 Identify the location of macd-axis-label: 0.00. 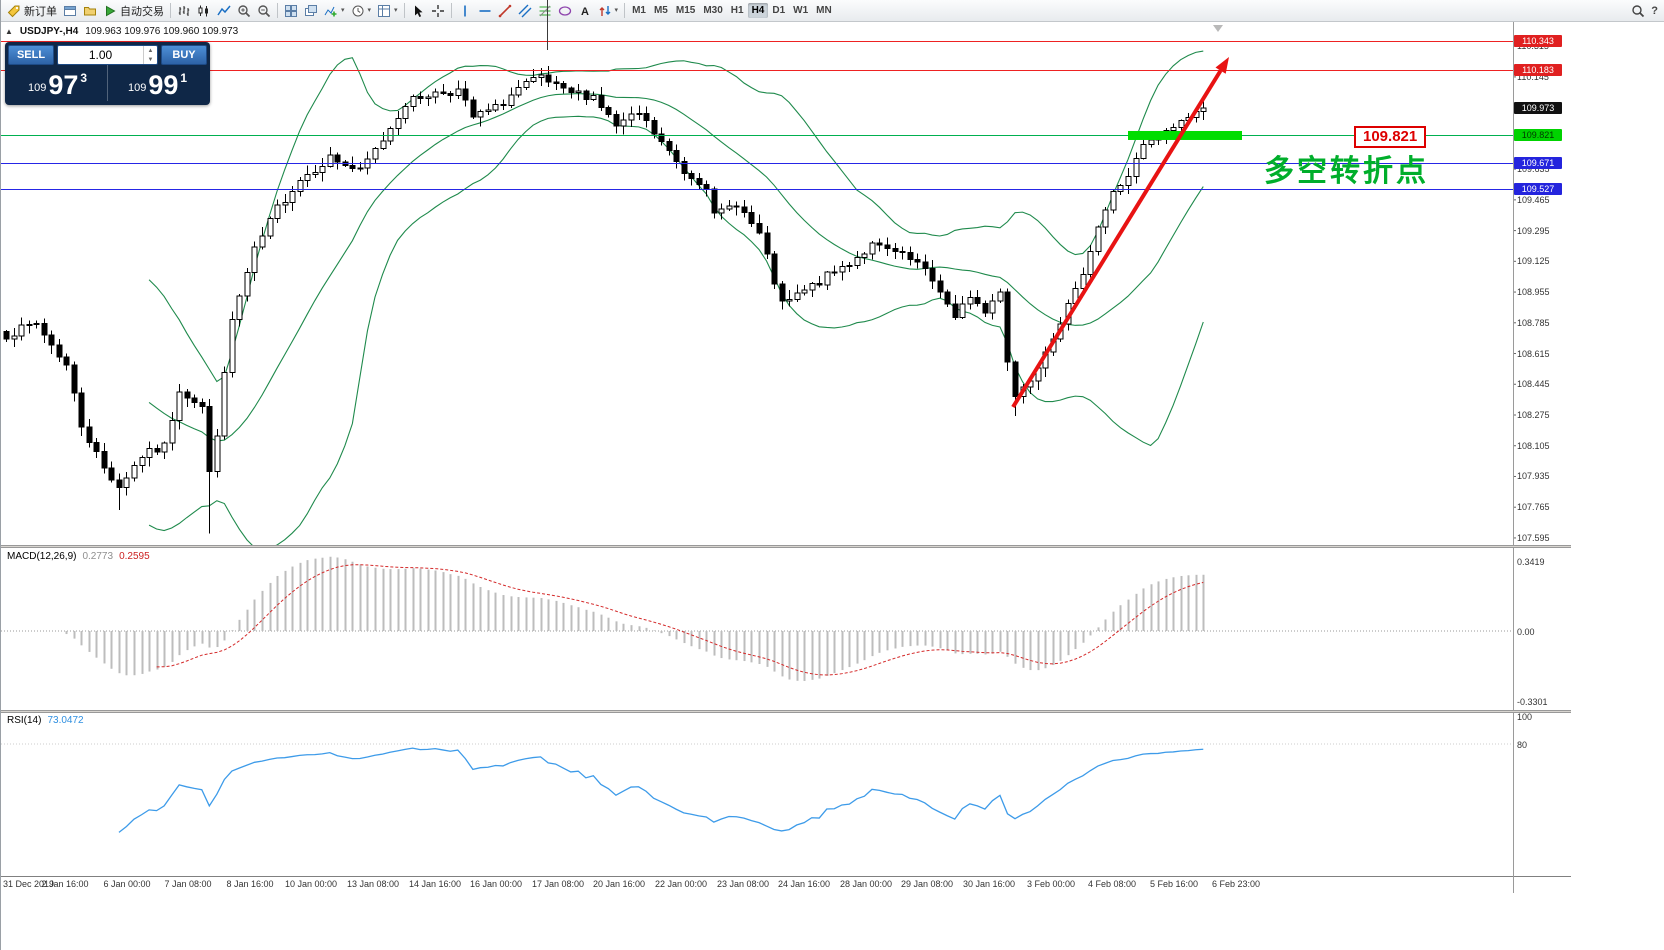
(1526, 632).